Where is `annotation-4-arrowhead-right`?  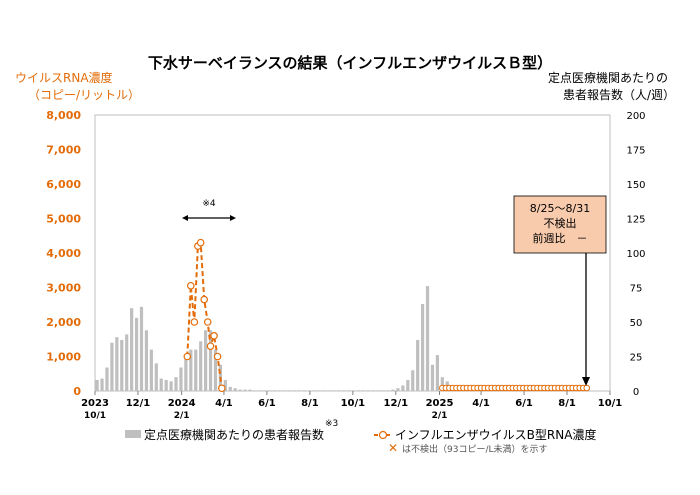
annotation-4-arrowhead-right is located at coordinates (233, 218).